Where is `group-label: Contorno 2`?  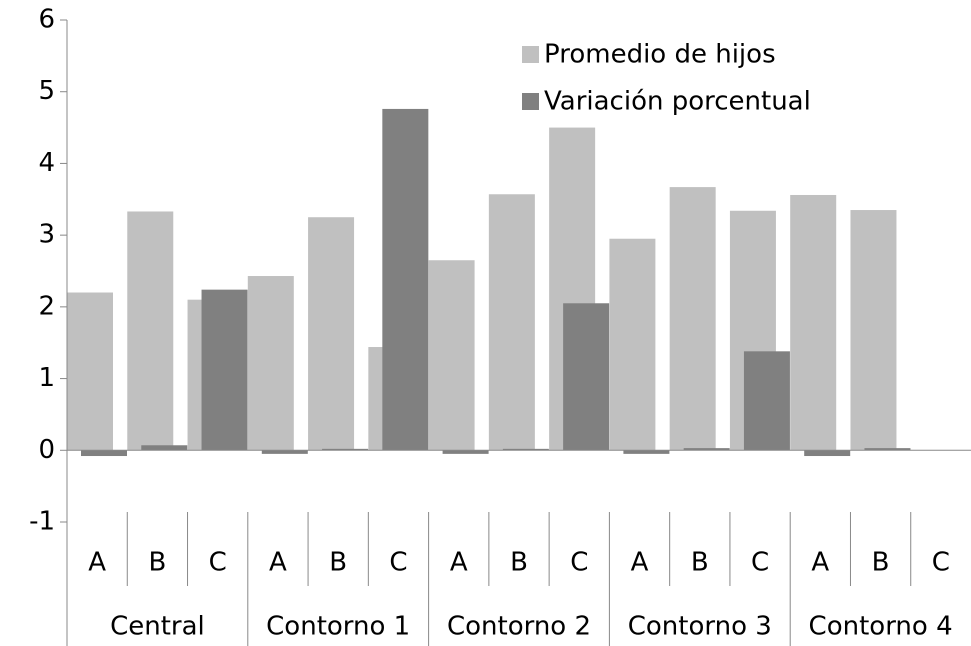 group-label: Contorno 2 is located at coordinates (519, 627).